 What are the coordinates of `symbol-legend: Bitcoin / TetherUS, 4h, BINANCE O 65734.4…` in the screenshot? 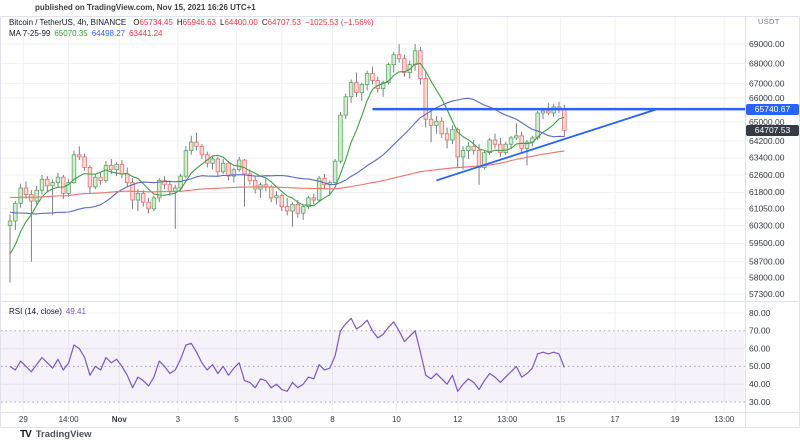 It's located at (191, 23).